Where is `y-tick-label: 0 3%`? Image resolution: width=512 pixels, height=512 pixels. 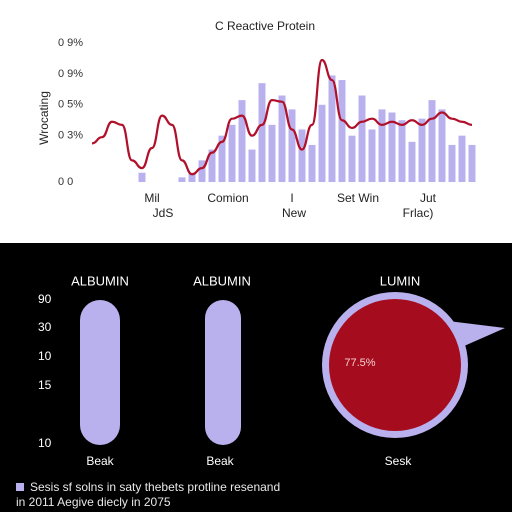 y-tick-label: 0 3% is located at coordinates (70, 136).